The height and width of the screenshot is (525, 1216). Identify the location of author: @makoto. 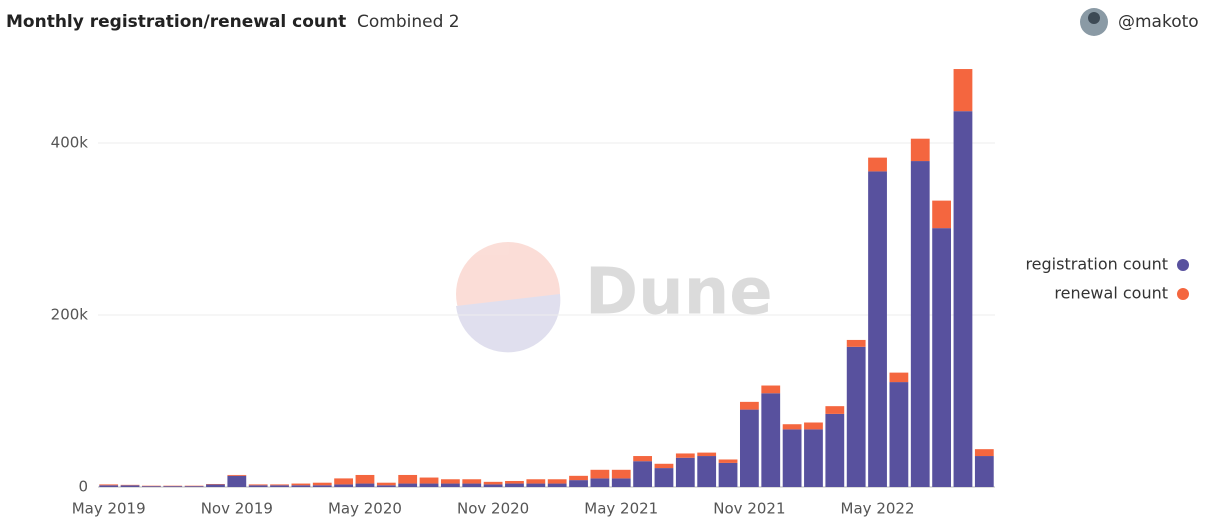
(1158, 22).